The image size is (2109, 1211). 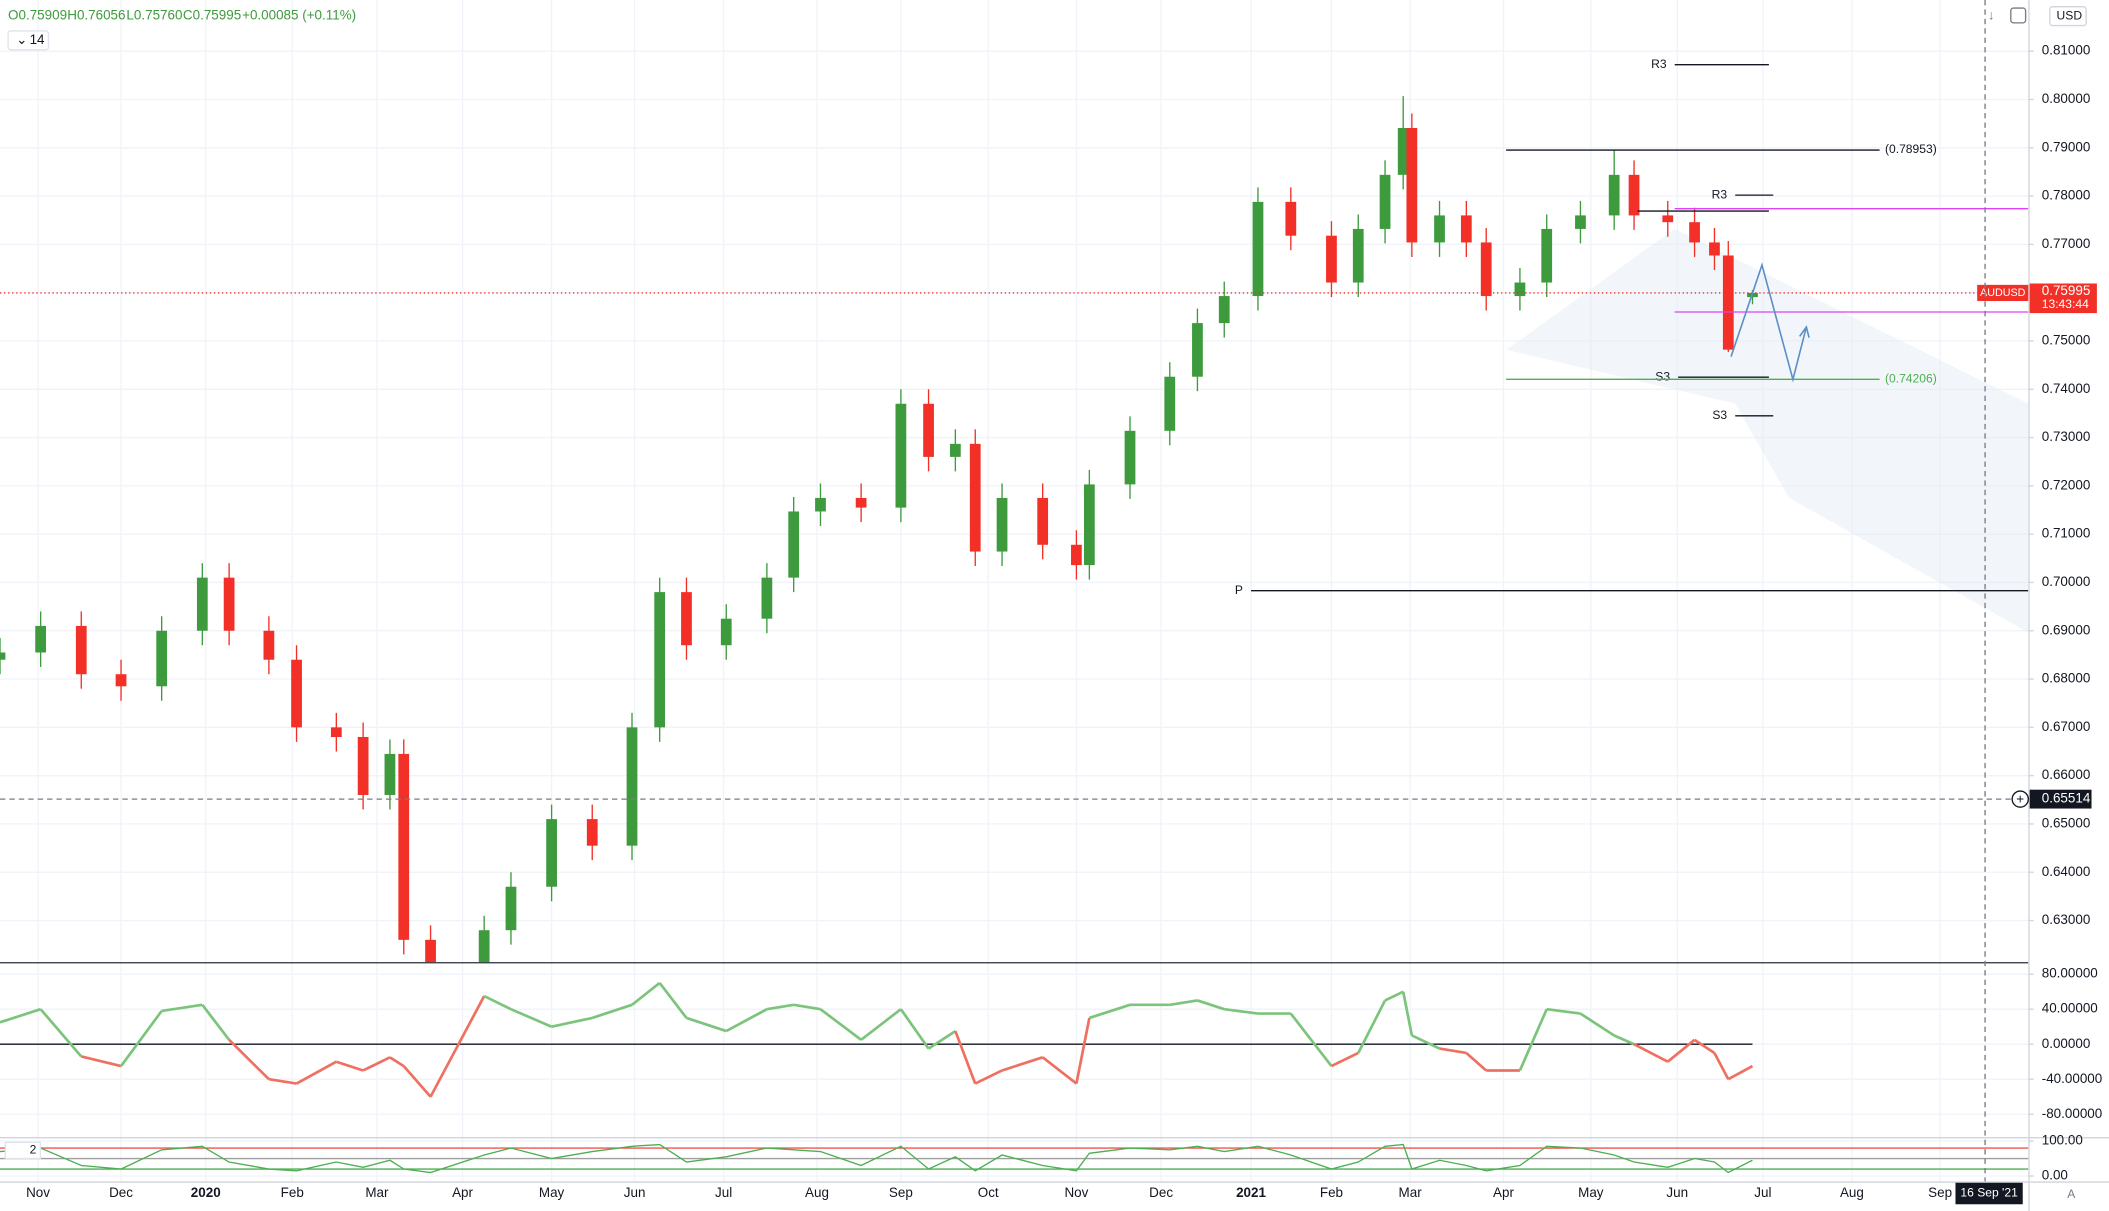 I want to click on x-tick-label: Apr, so click(x=1503, y=1192).